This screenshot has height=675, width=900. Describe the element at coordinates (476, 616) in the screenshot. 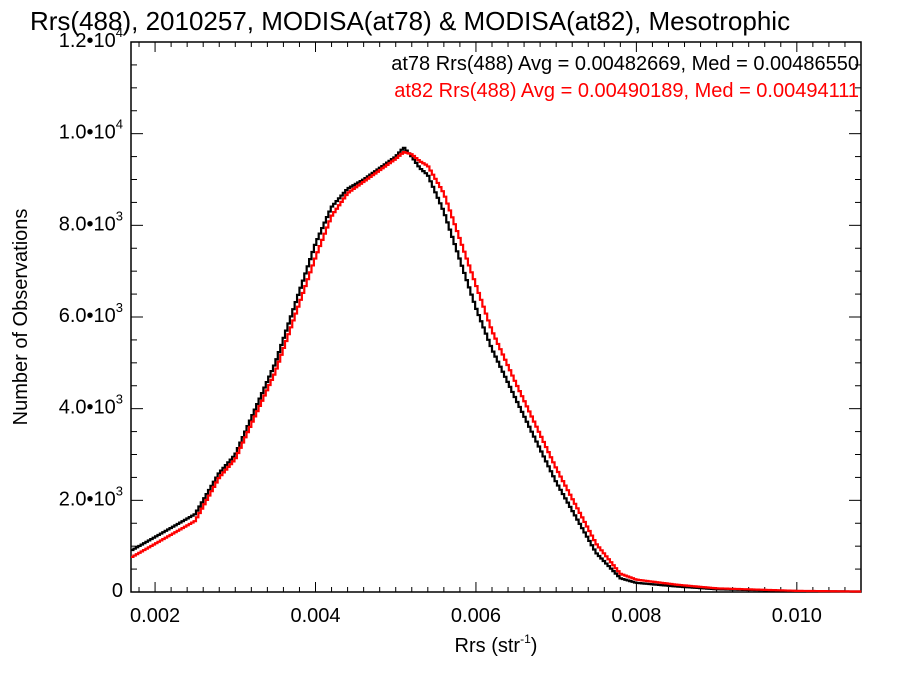

I see `x-tick-label: 0.006` at that location.